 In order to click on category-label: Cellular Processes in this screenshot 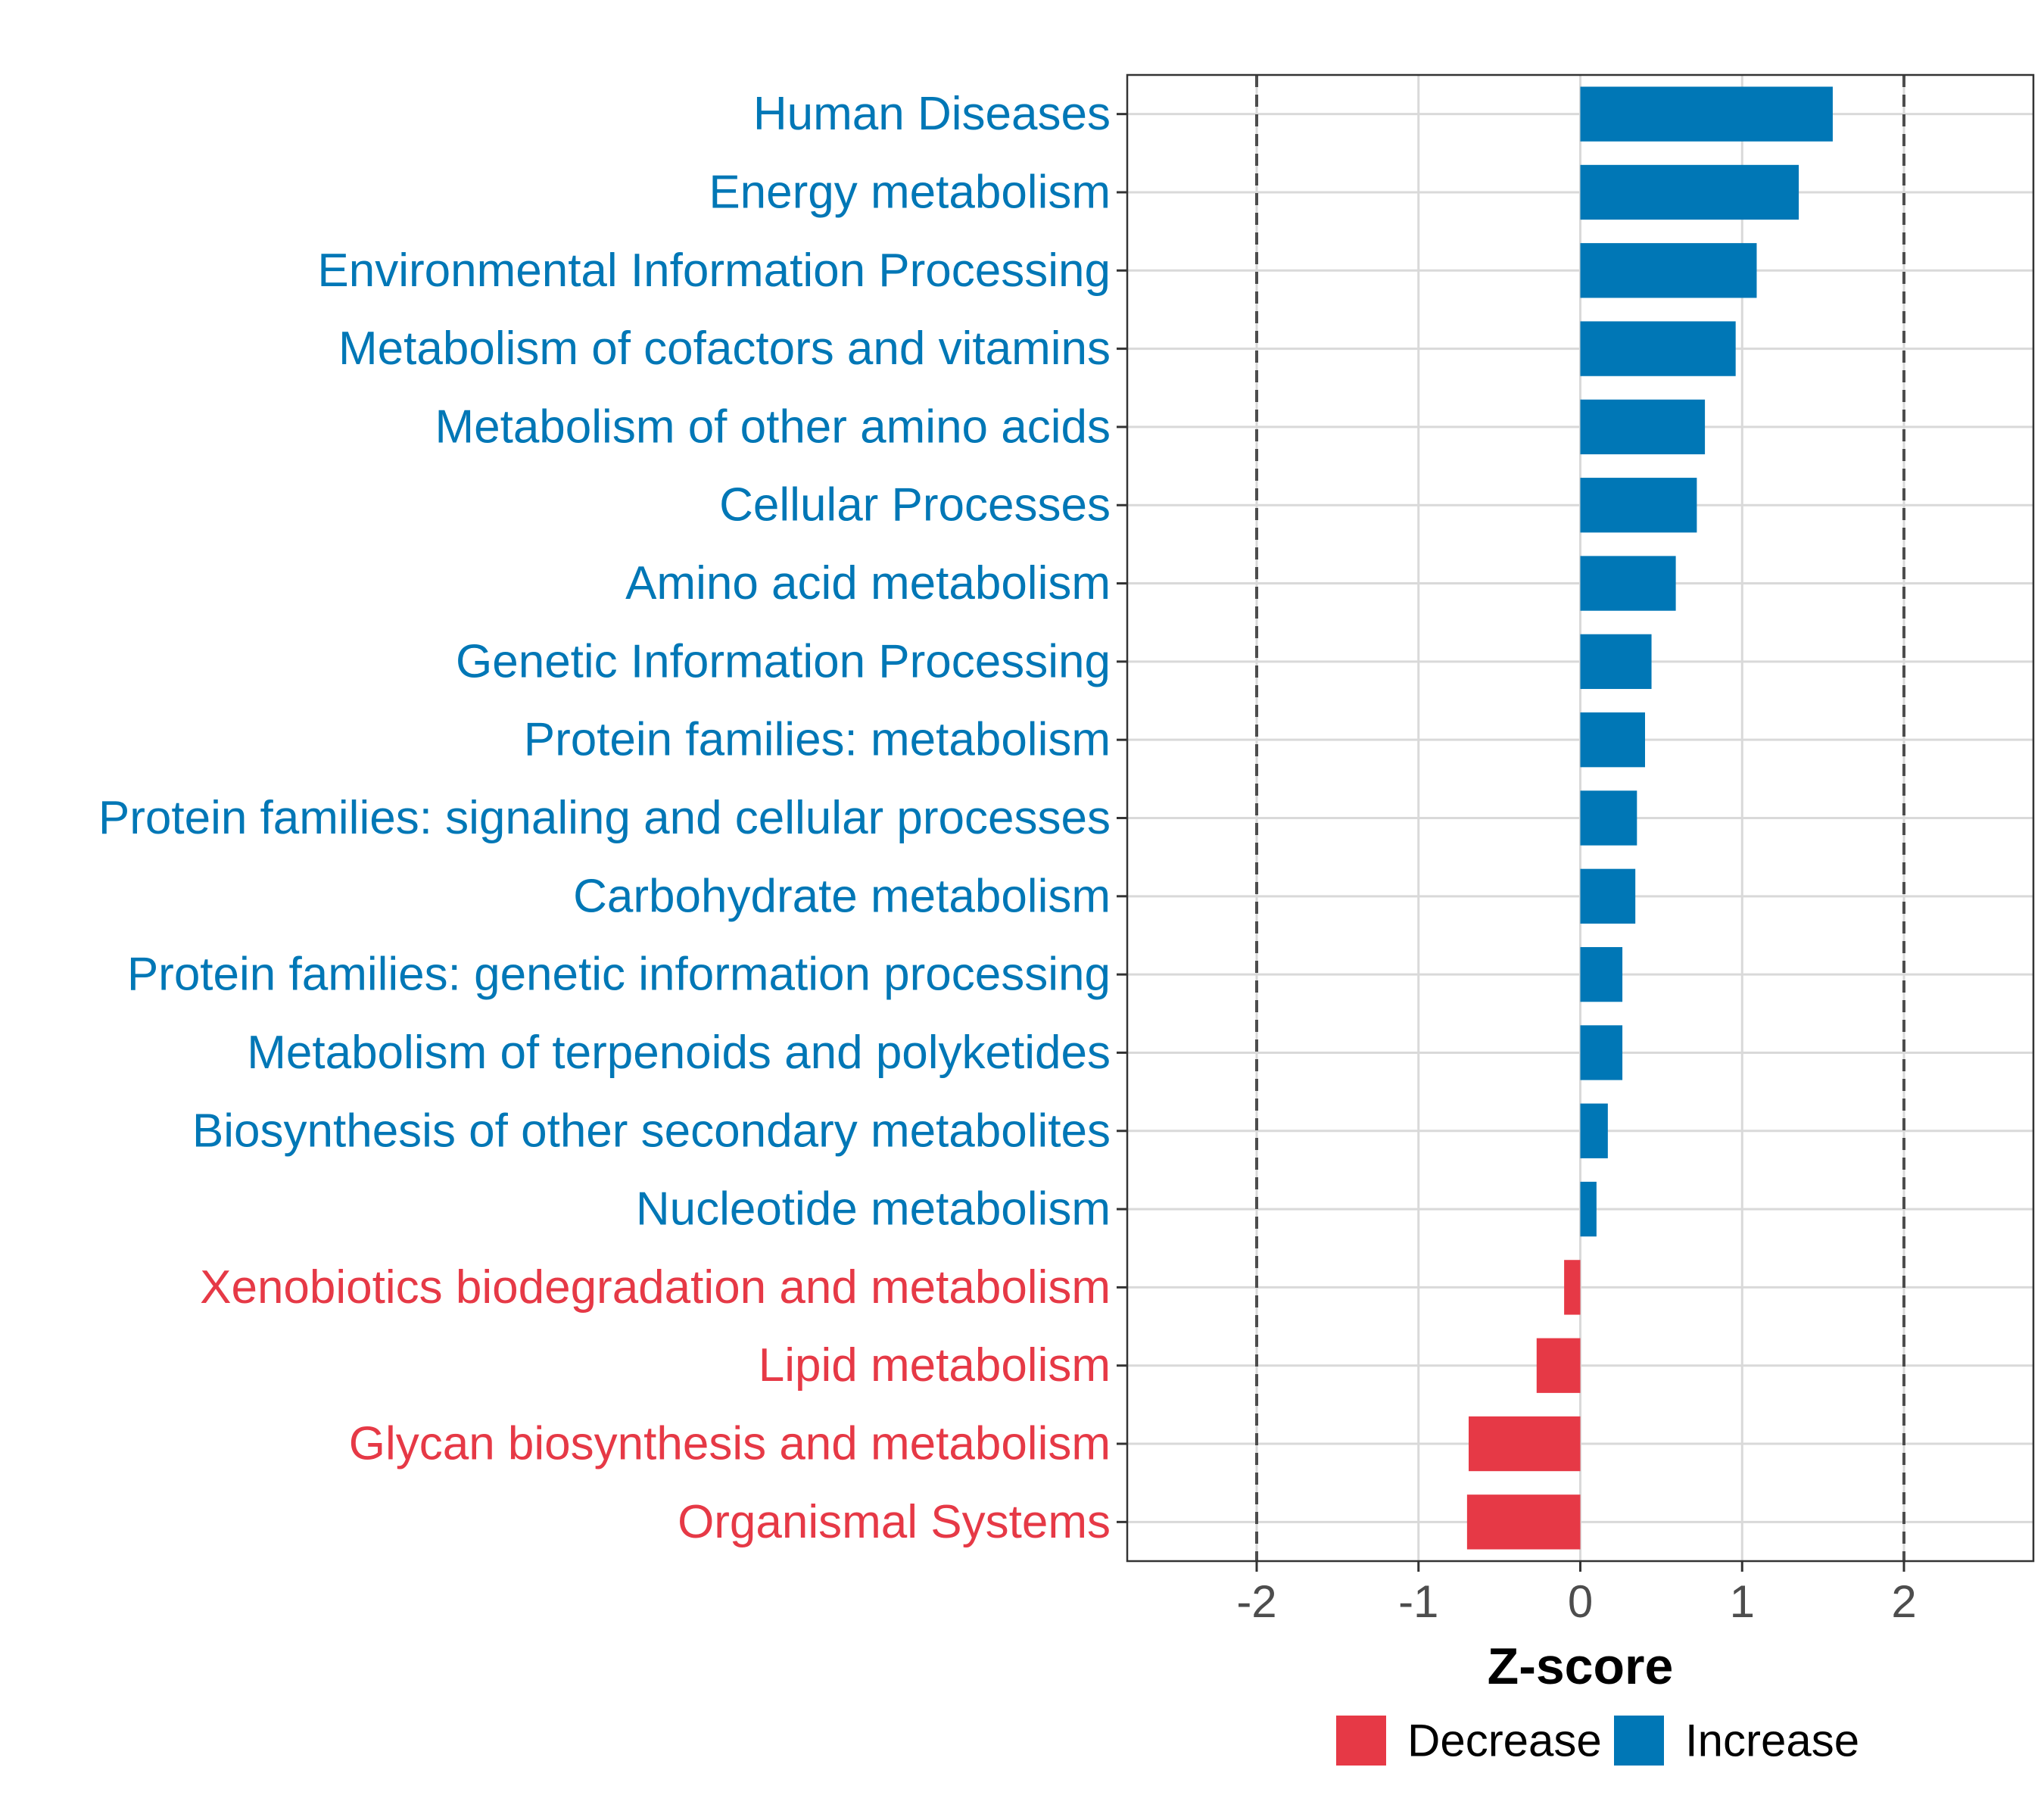, I will do `click(915, 505)`.